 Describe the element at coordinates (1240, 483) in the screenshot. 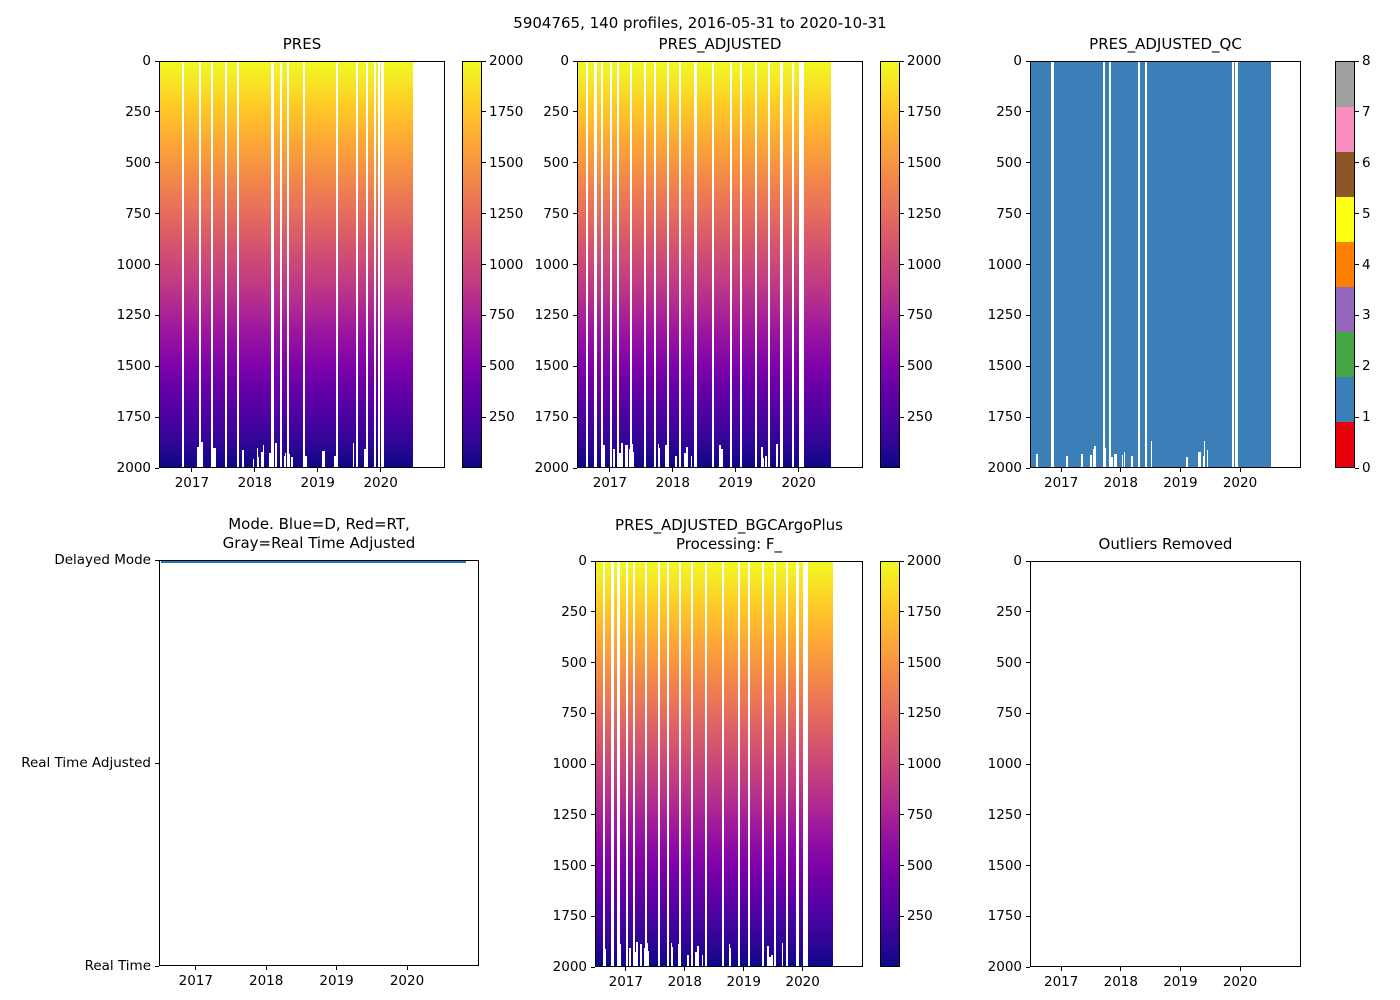

I see `xtick-label-pres-adjusted-qc: 2020` at that location.